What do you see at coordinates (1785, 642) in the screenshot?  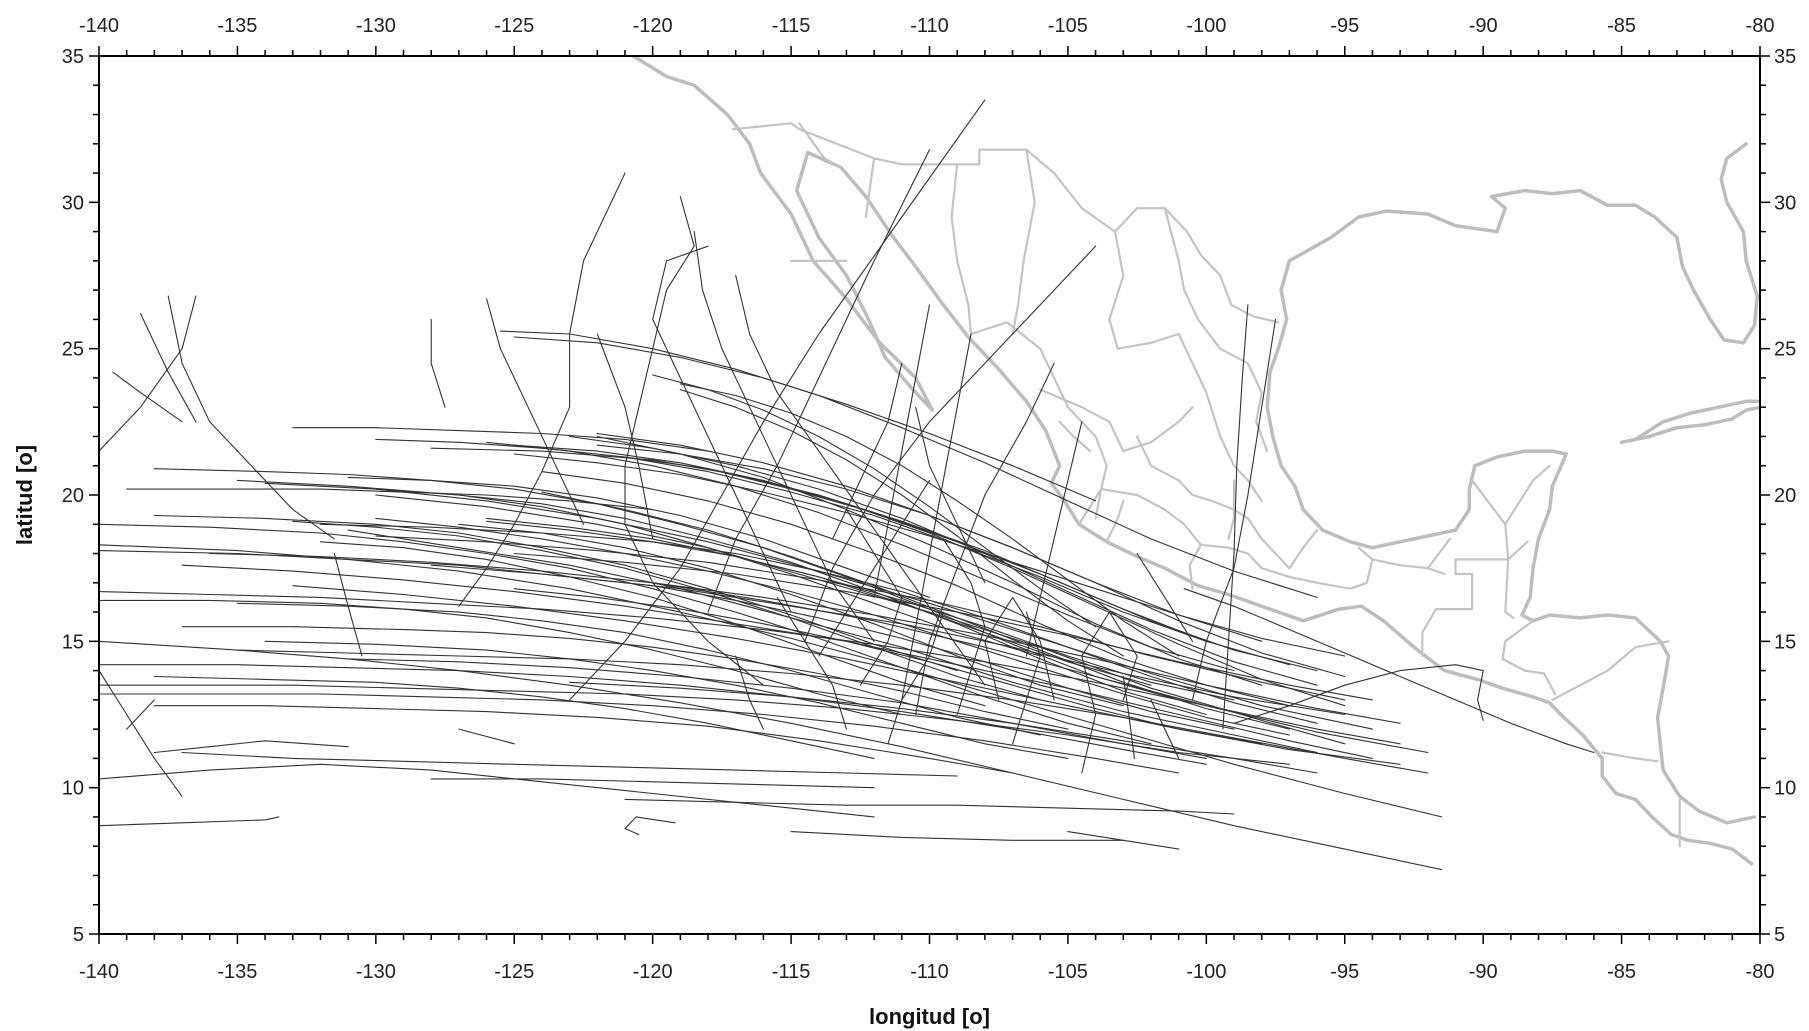 I see `y-tick-label-right: 15` at bounding box center [1785, 642].